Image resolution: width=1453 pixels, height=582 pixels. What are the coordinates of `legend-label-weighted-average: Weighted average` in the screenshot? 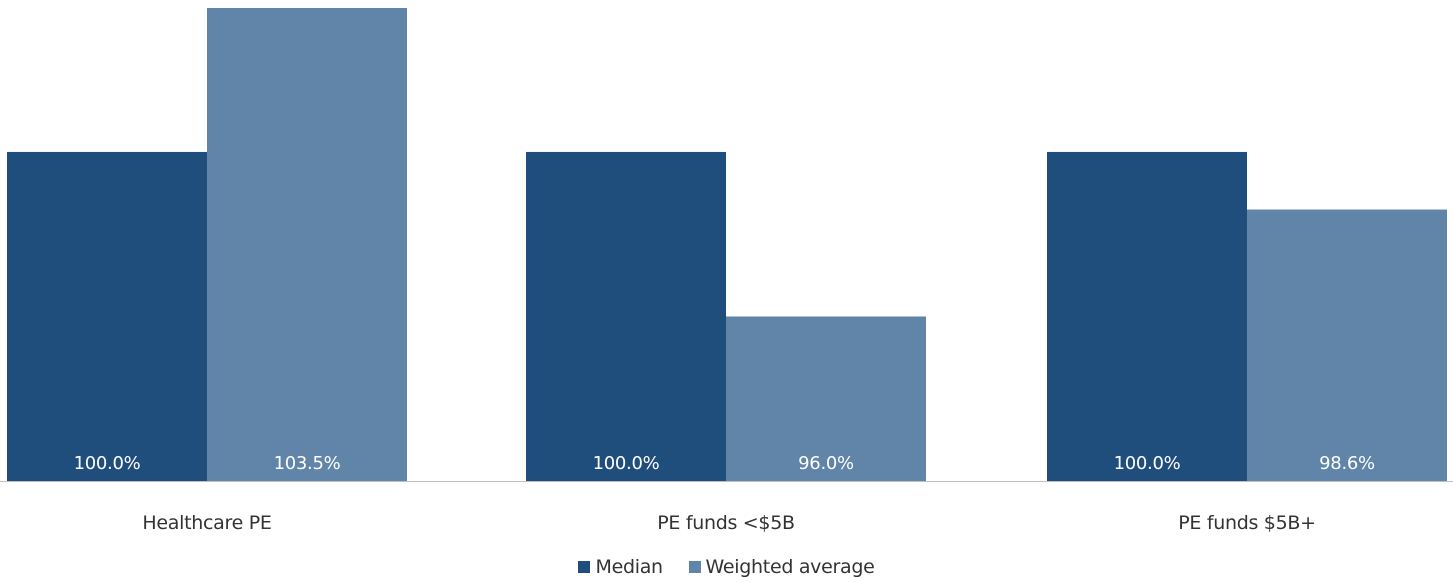 It's located at (790, 567).